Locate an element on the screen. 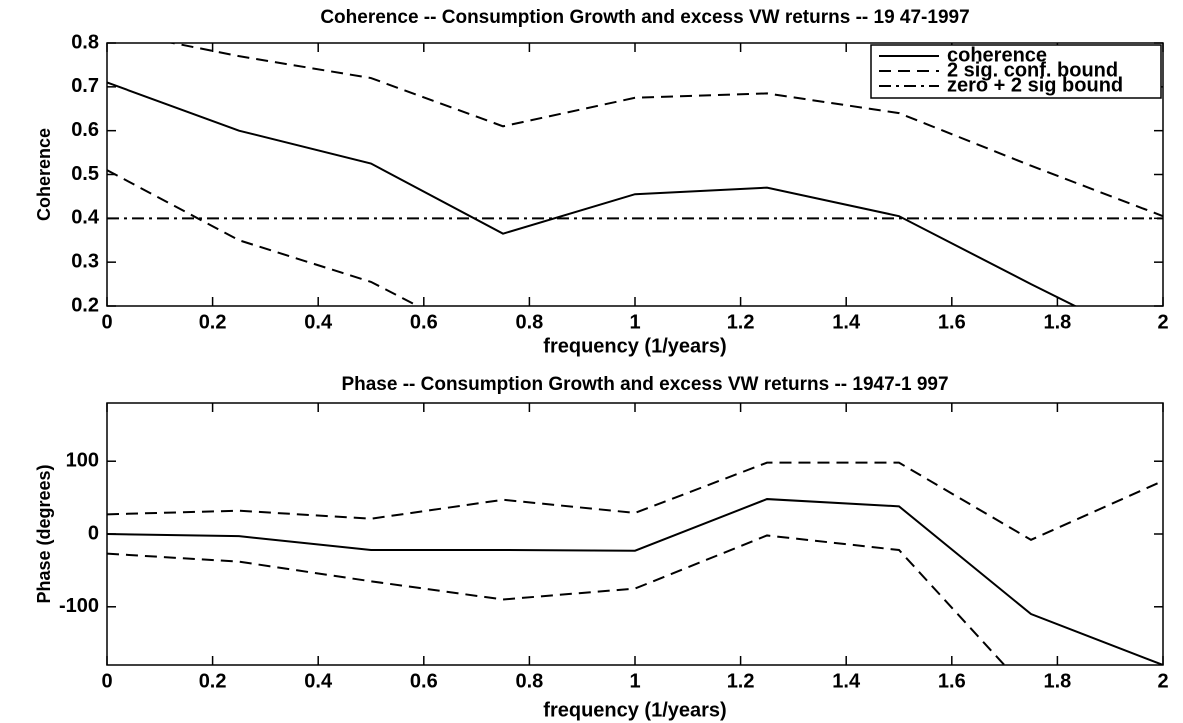  y-tick-label: 0.8 is located at coordinates (85, 42).